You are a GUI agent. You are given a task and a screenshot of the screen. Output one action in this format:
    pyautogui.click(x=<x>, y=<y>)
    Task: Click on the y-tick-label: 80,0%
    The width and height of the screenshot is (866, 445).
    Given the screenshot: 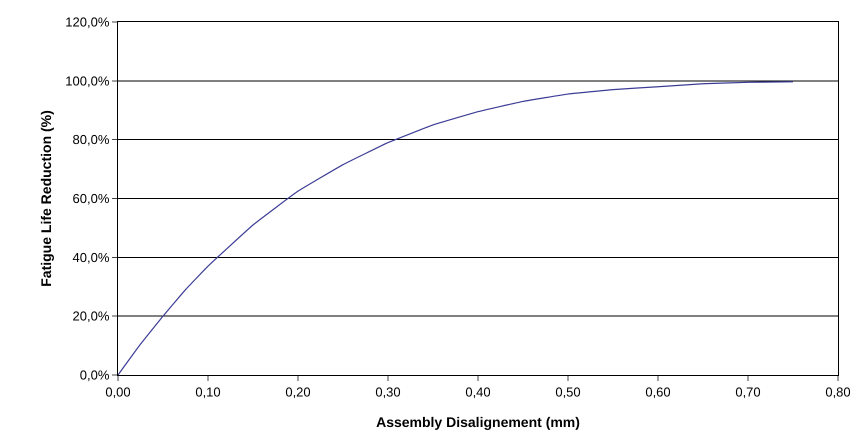 What is the action you would take?
    pyautogui.click(x=91, y=140)
    